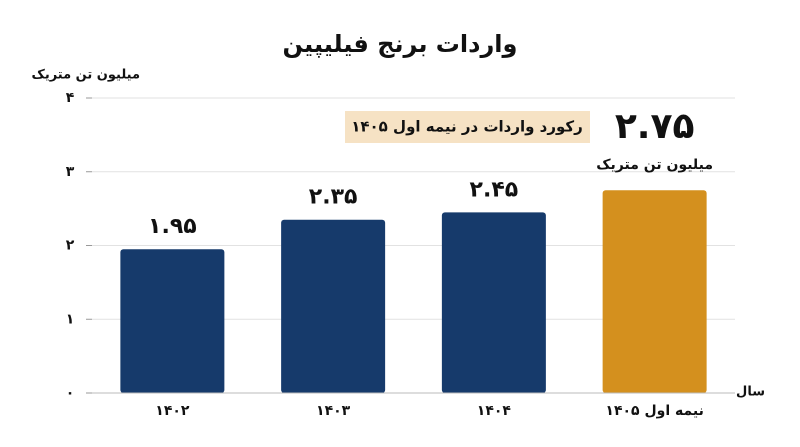 The height and width of the screenshot is (447, 800). I want to click on x-tick-label: نیمه اول ۱۴۰۵, so click(654, 411).